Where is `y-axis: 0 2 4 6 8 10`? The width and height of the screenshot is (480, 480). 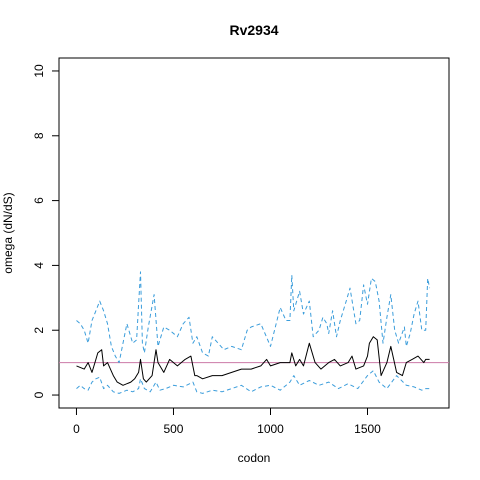 y-axis: 0 2 4 6 8 10 is located at coordinates (45, 231).